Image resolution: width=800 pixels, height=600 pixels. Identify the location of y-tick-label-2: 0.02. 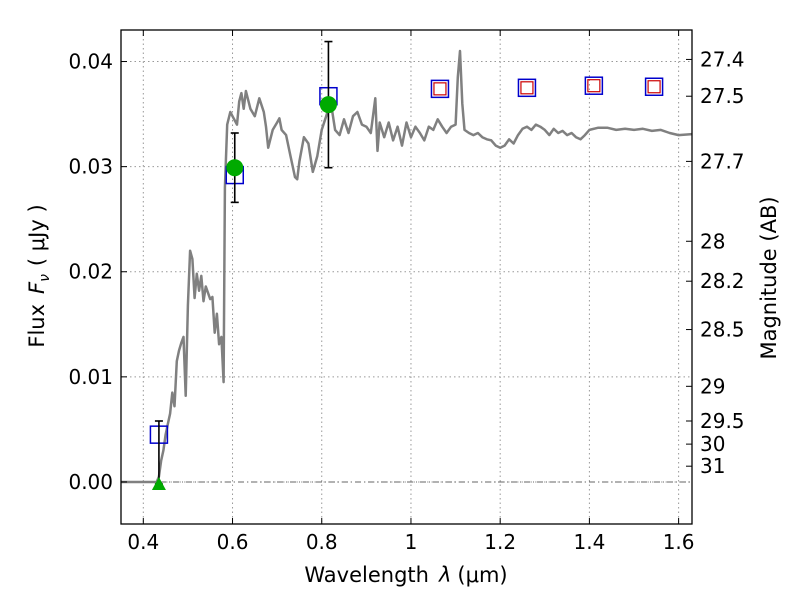
(90, 272).